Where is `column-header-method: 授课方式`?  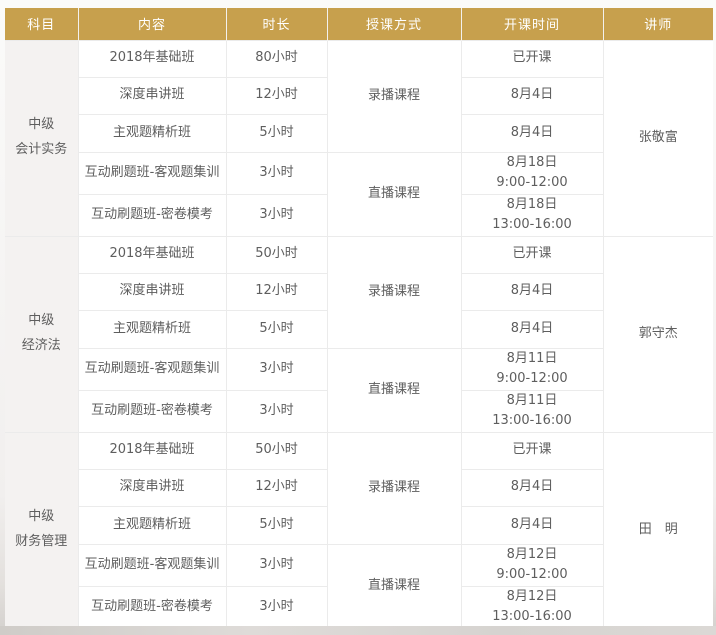
column-header-method: 授课方式 is located at coordinates (394, 24).